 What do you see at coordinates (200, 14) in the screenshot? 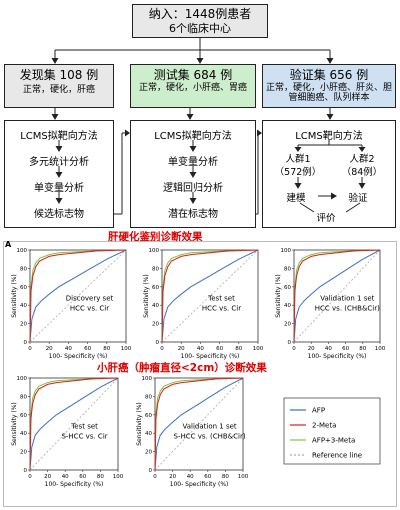
I see `enrollment-line1: 纳入：1448例患者` at bounding box center [200, 14].